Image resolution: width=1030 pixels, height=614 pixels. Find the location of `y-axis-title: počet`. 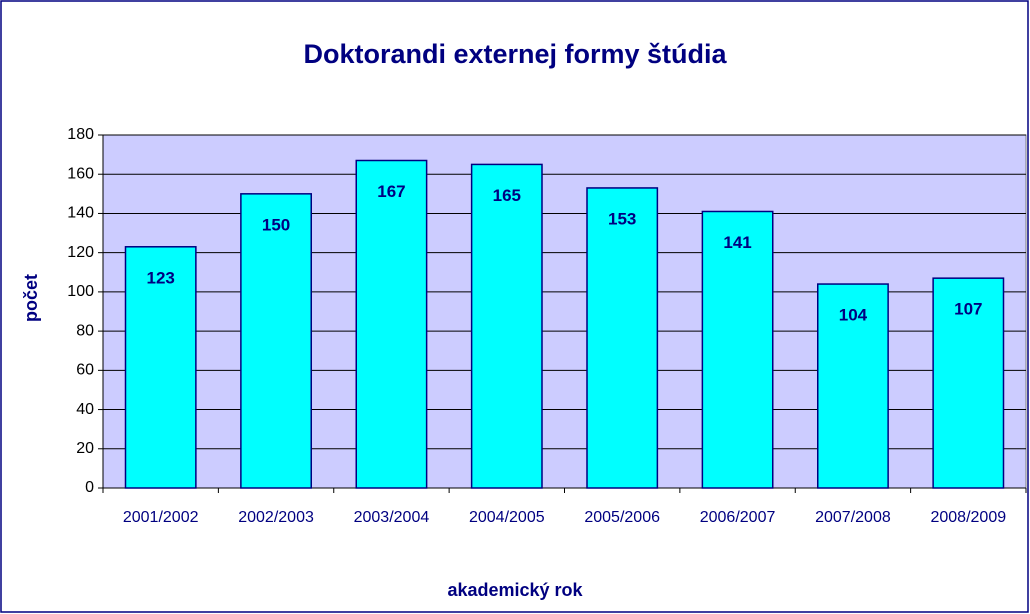

y-axis-title: počet is located at coordinates (31, 298).